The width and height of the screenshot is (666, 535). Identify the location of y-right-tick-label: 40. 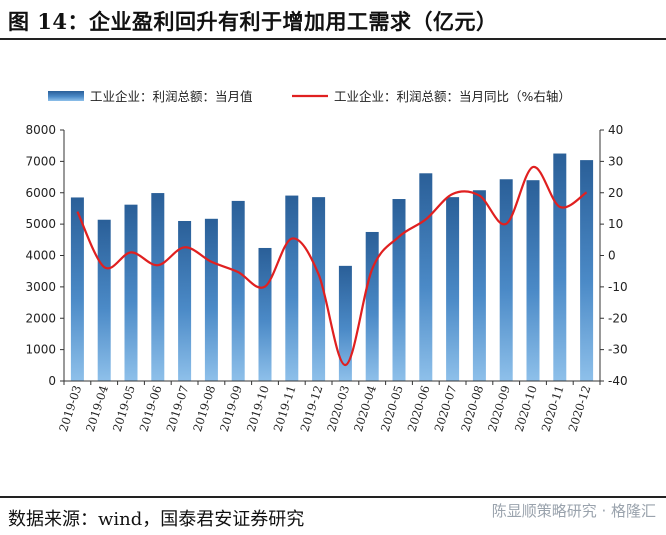
(615, 130).